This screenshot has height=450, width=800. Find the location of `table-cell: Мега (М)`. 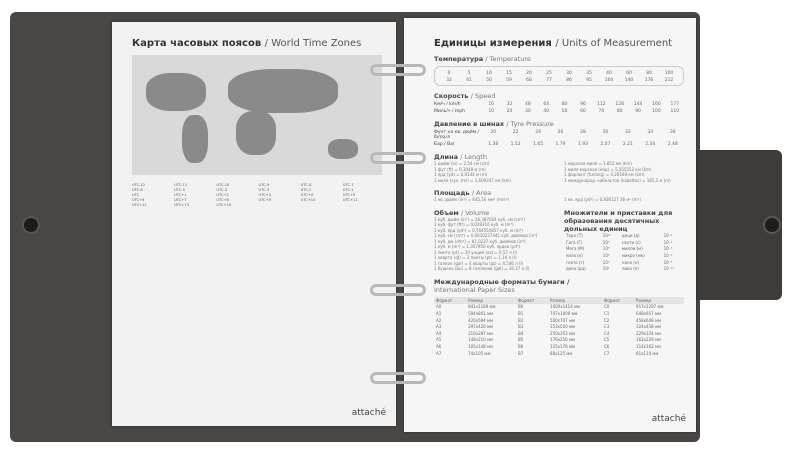

table-cell: Мега (М) is located at coordinates (575, 249).